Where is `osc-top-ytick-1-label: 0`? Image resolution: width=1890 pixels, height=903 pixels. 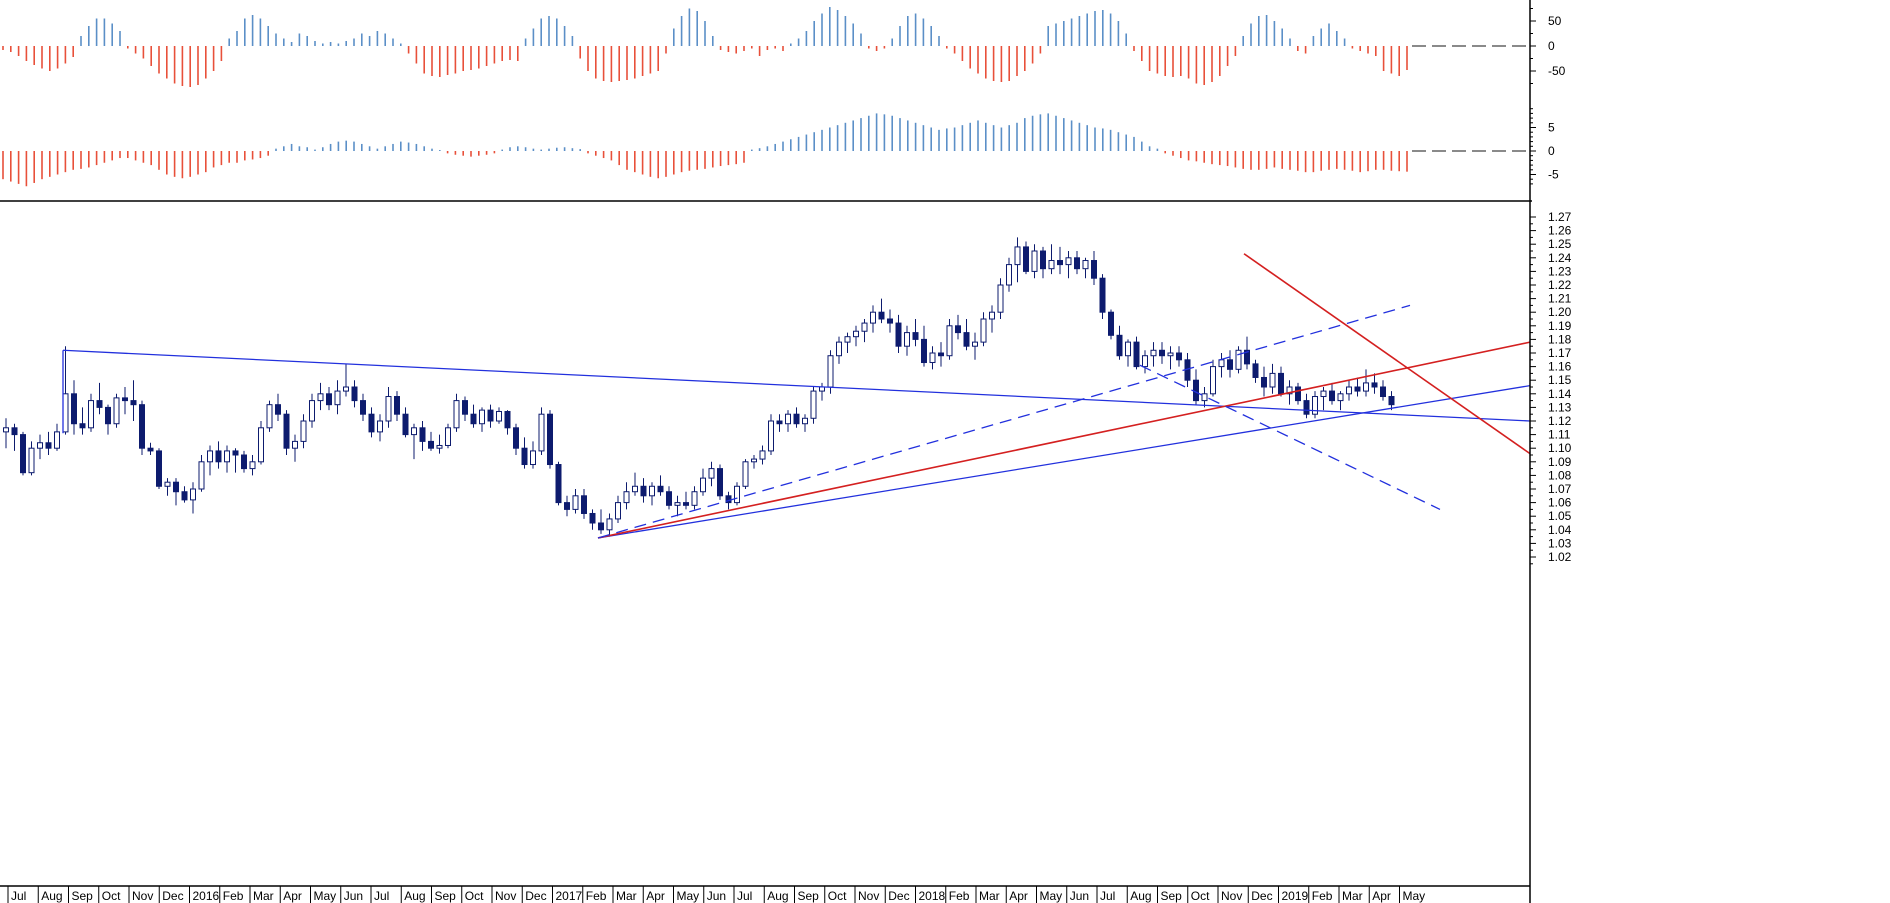 osc-top-ytick-1-label: 0 is located at coordinates (1551, 46).